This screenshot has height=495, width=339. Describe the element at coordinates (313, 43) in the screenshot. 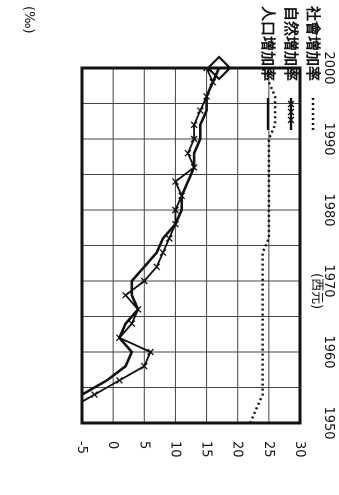

I see `legend-label-3: 社會增加率` at that location.